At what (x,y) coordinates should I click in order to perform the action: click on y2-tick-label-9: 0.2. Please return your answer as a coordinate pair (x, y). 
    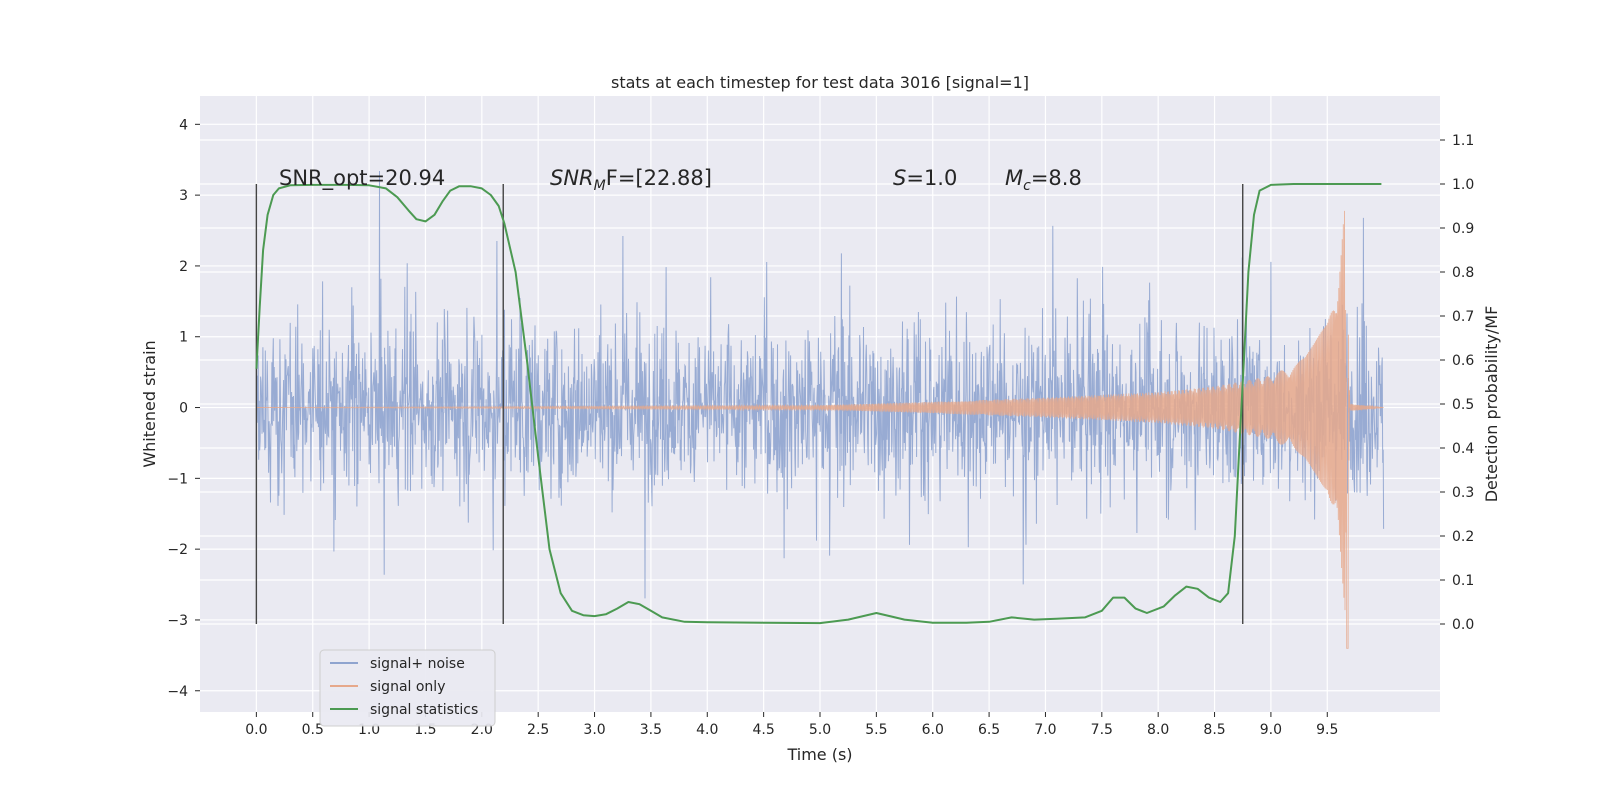
    Looking at the image, I should click on (1463, 537).